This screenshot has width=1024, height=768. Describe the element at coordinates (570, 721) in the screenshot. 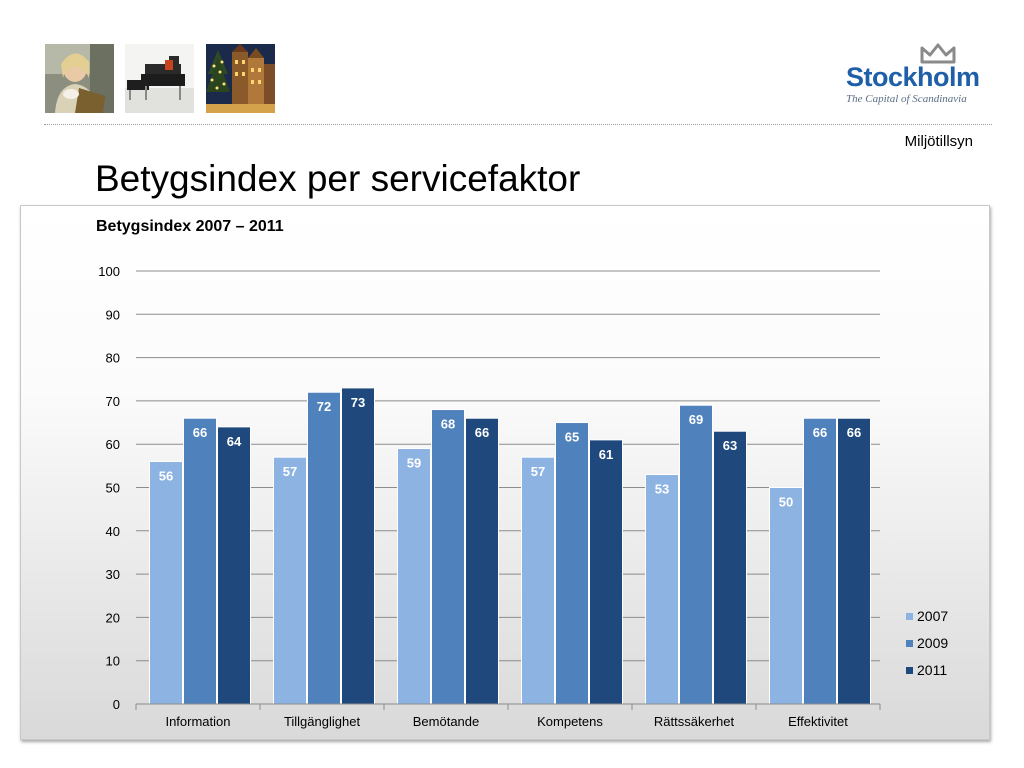

I see `x-category-label: Kompetens` at that location.